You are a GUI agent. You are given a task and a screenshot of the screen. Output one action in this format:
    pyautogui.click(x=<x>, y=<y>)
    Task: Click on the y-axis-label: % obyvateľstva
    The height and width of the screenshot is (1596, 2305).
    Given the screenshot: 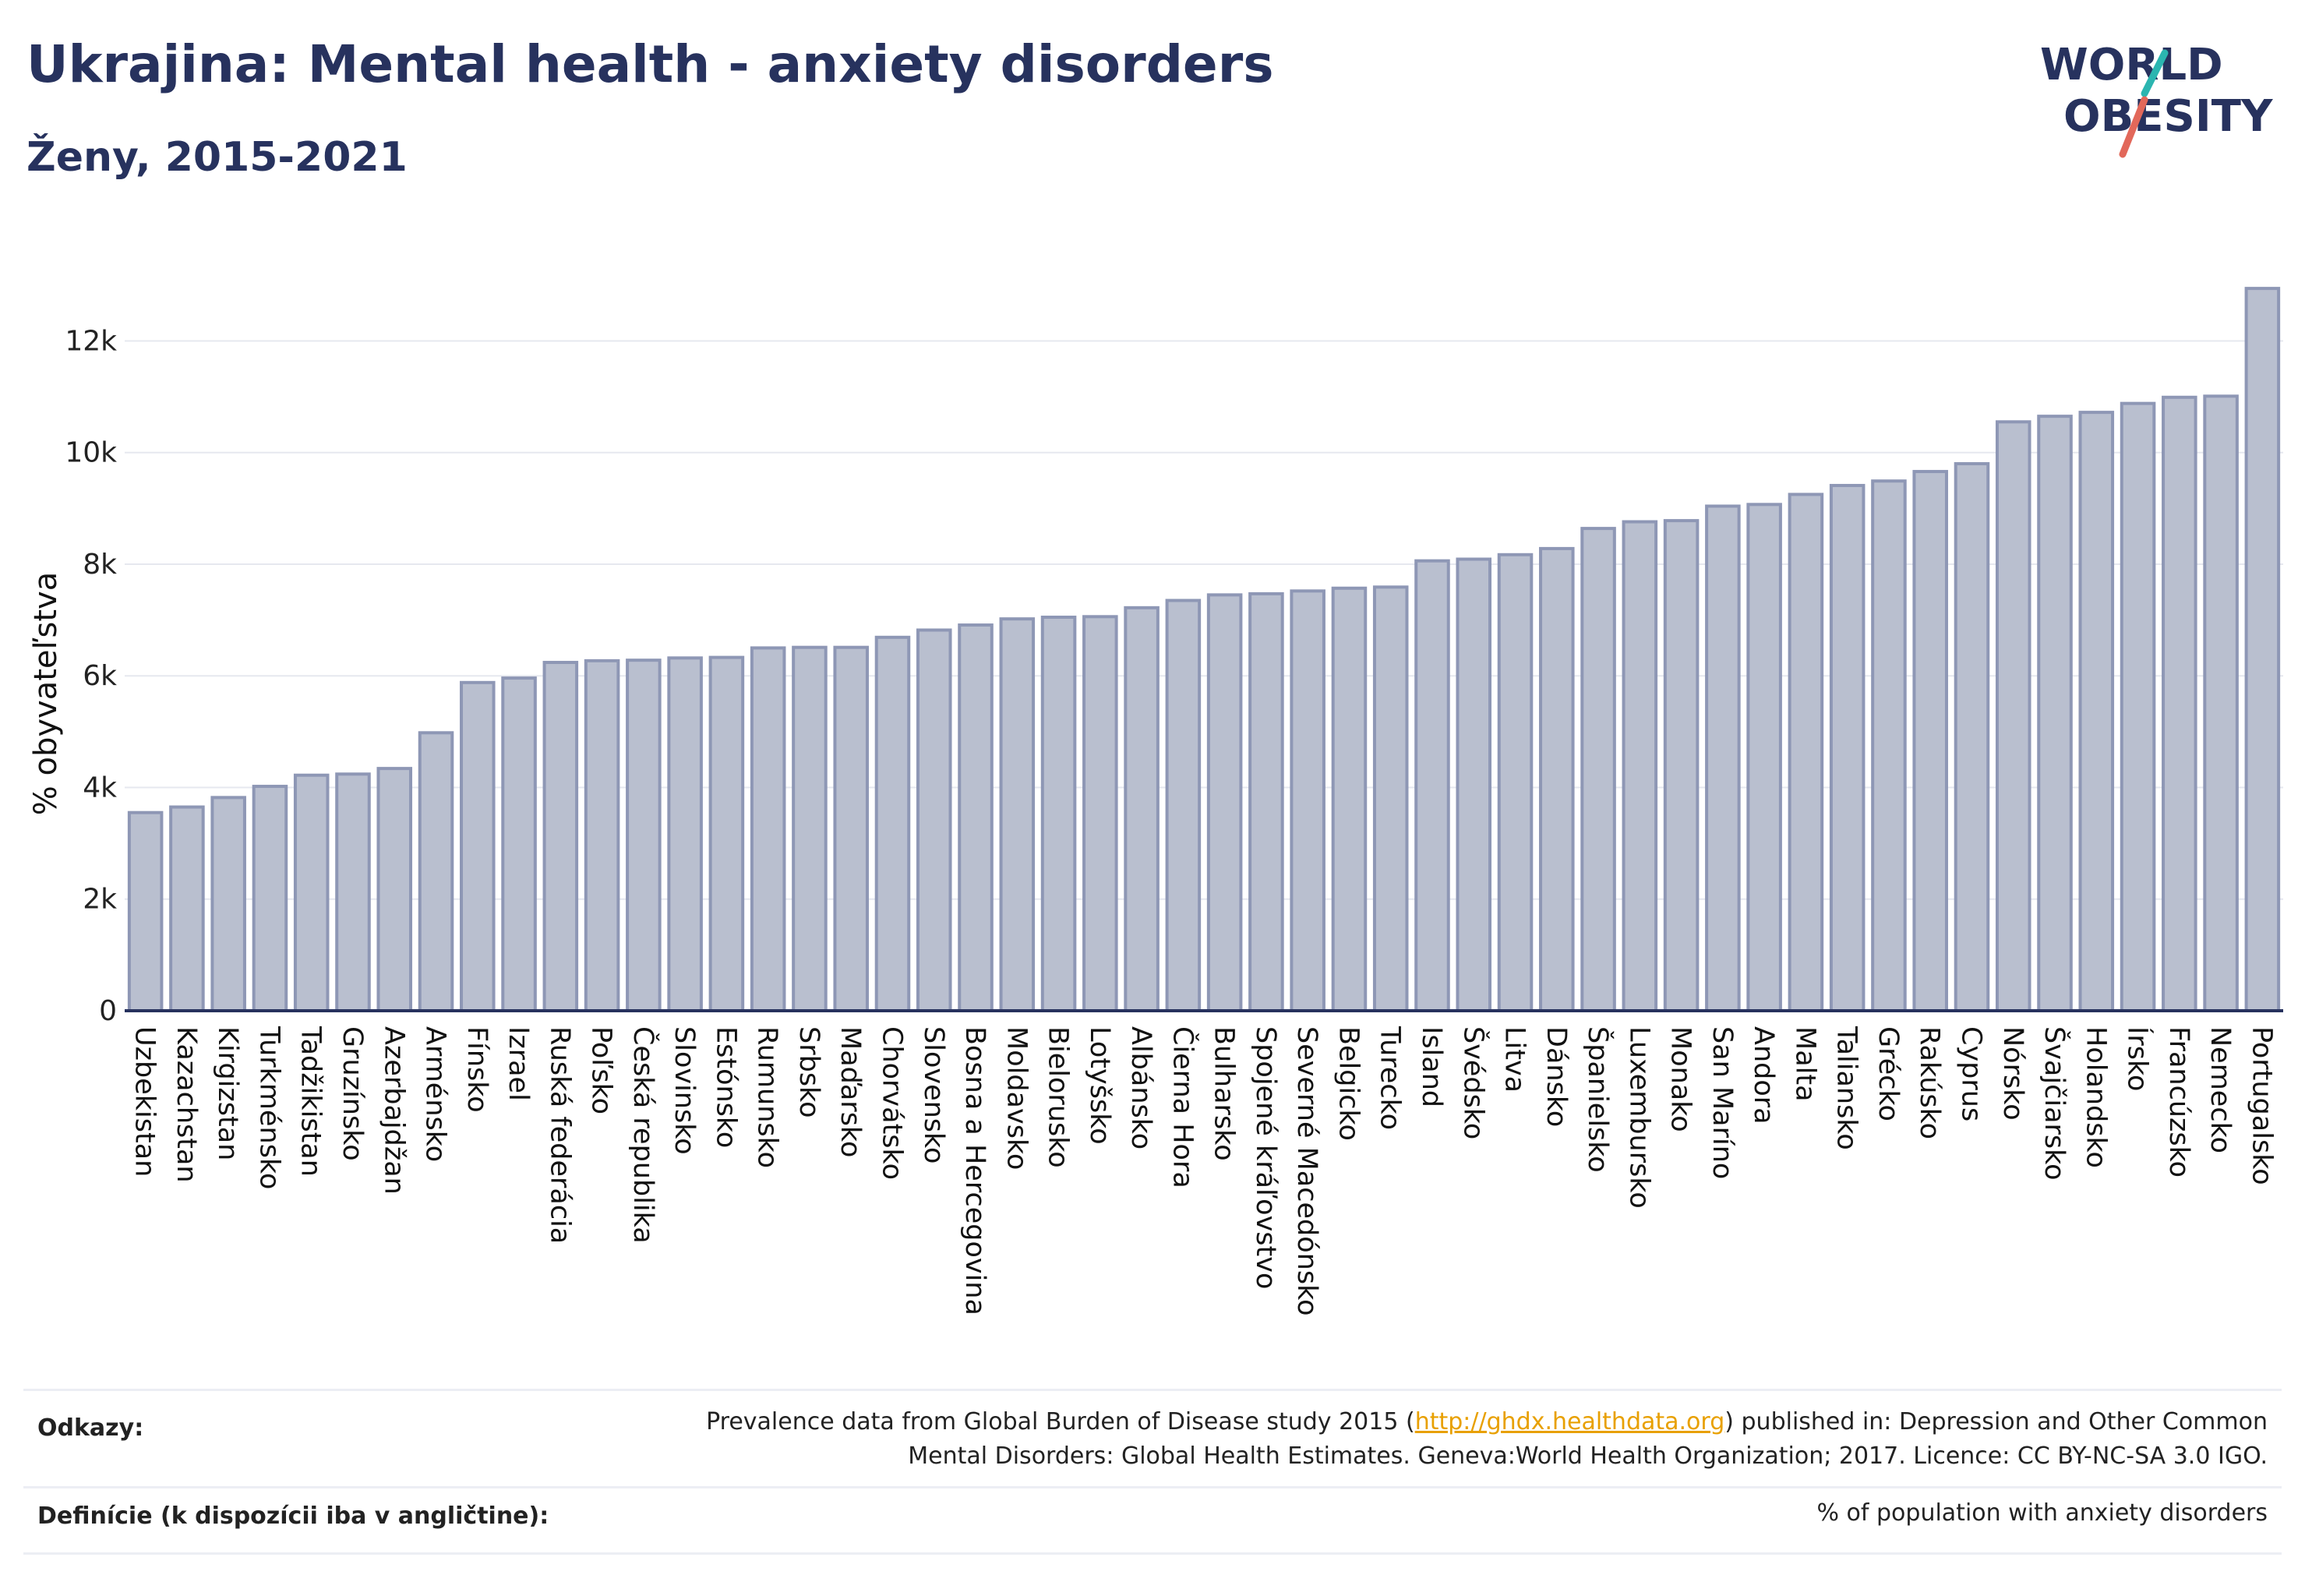 What is the action you would take?
    pyautogui.click(x=46, y=693)
    